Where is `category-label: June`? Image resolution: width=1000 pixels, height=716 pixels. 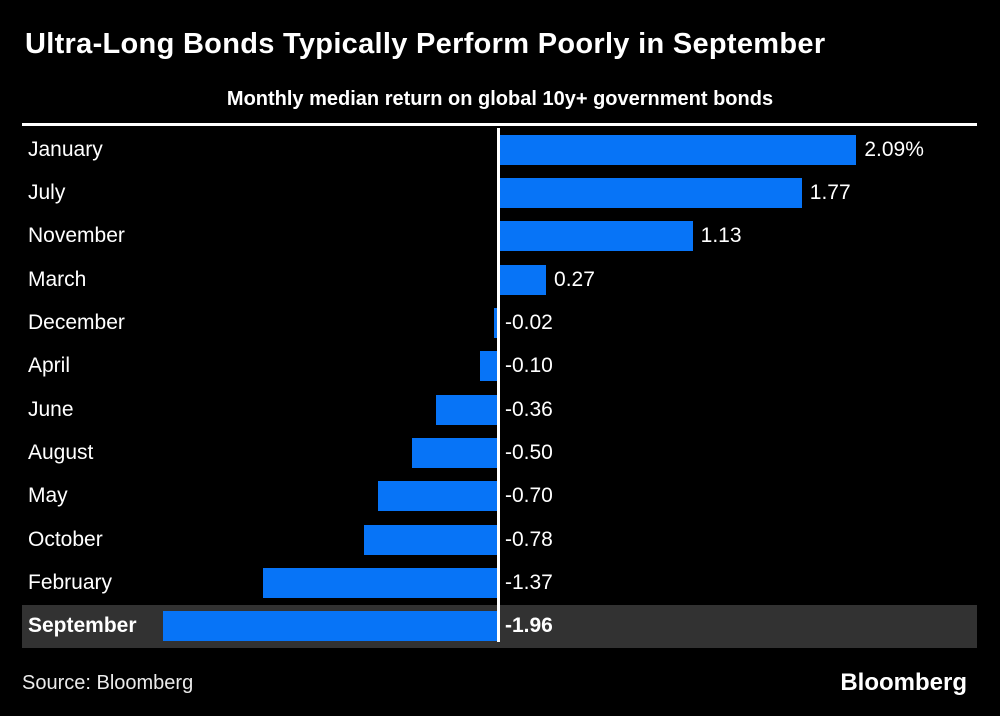 category-label: June is located at coordinates (51, 409).